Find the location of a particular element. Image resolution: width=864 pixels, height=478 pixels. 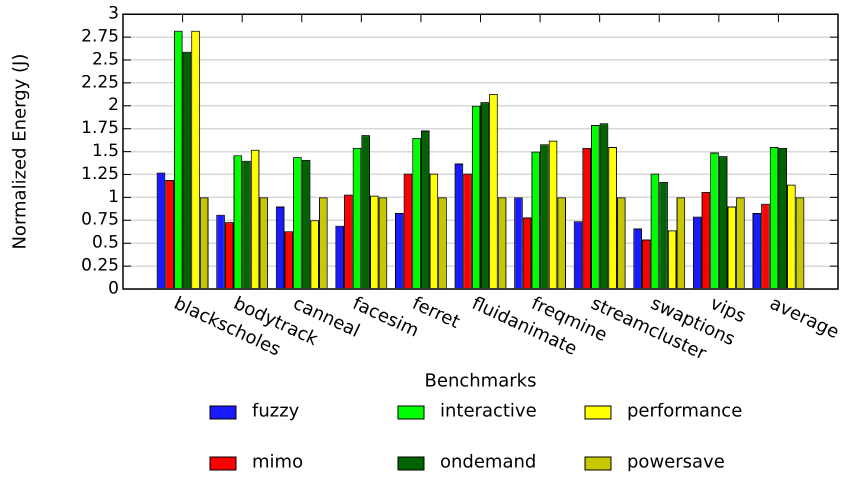

y-tick-label: 2.75 is located at coordinates (100, 36).